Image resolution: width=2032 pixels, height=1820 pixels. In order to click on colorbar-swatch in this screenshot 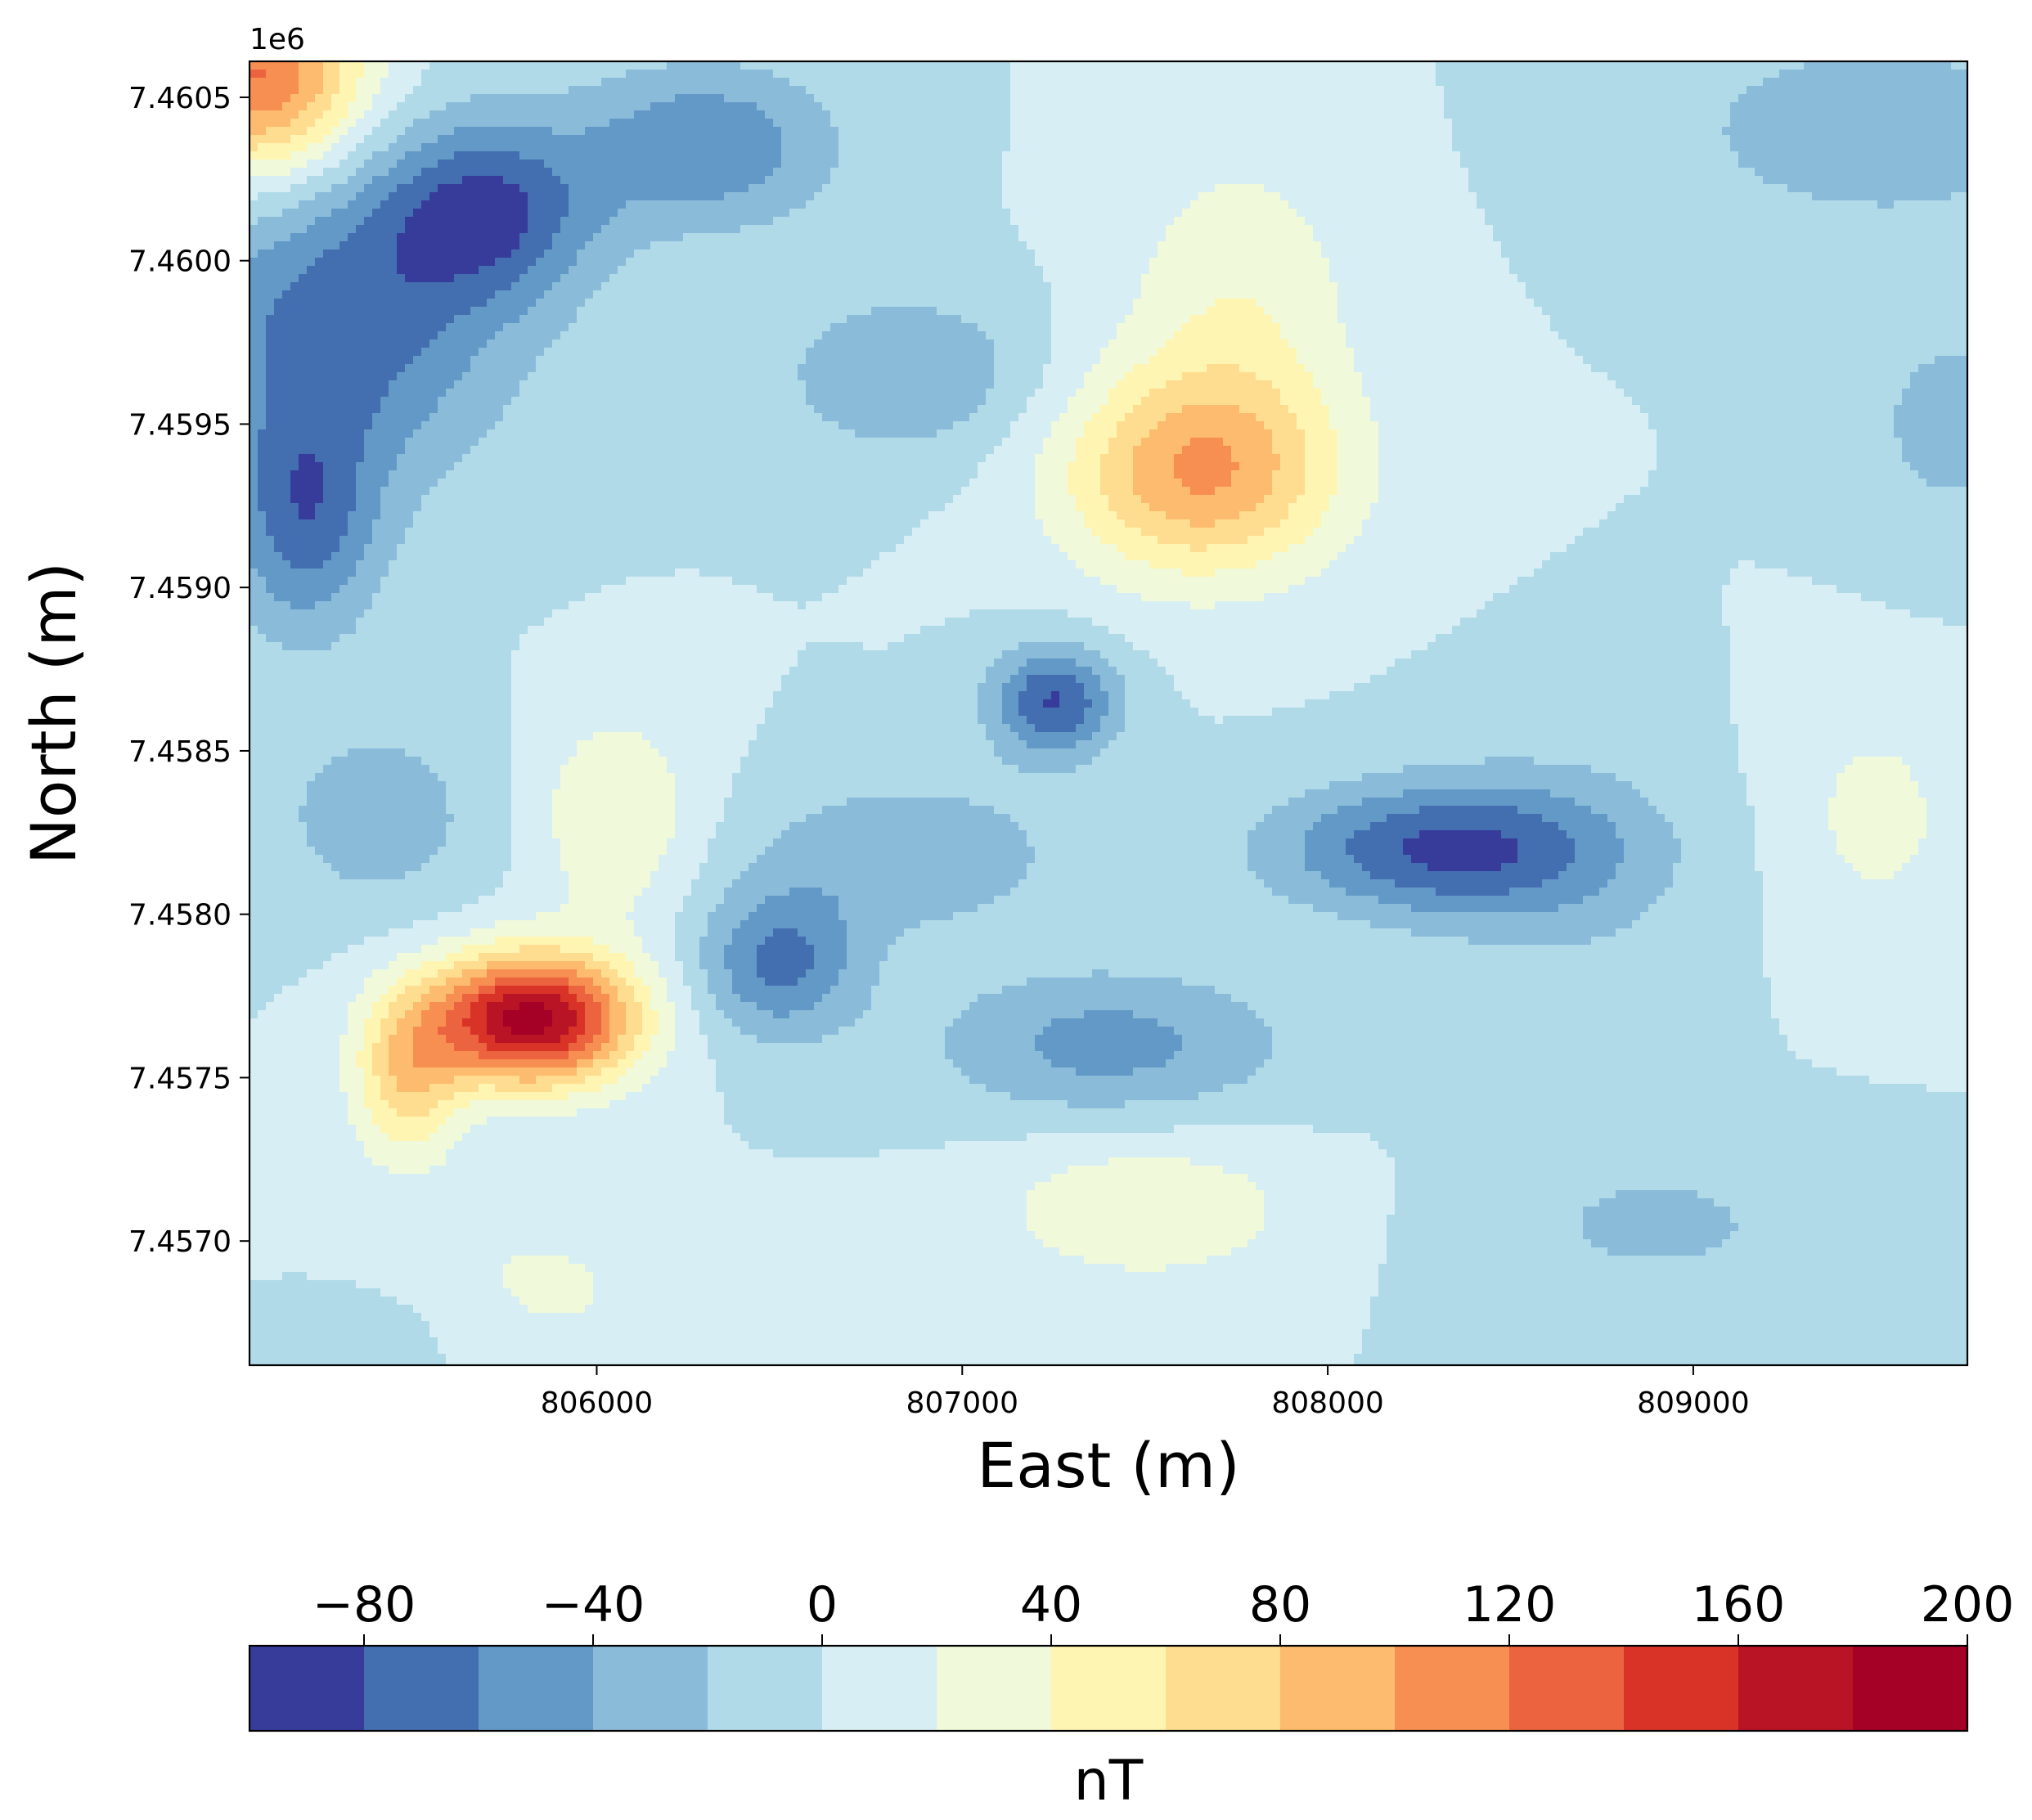, I will do `click(1681, 1689)`.